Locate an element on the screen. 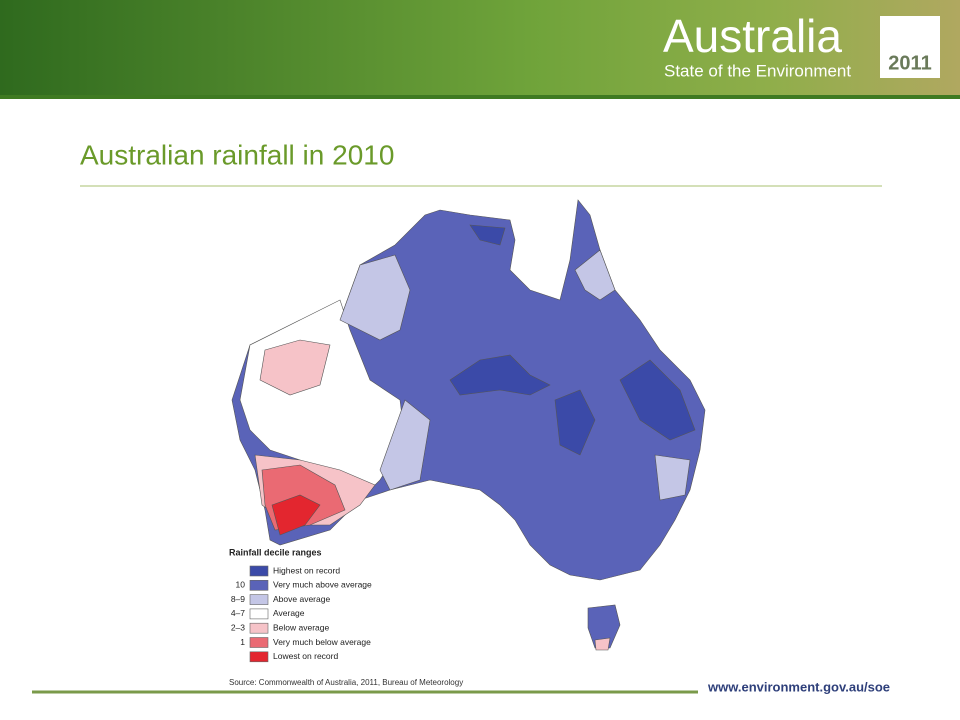 Image resolution: width=960 pixels, height=720 pixels. slide-title: Australian rainfall in 2010 is located at coordinates (237, 154).